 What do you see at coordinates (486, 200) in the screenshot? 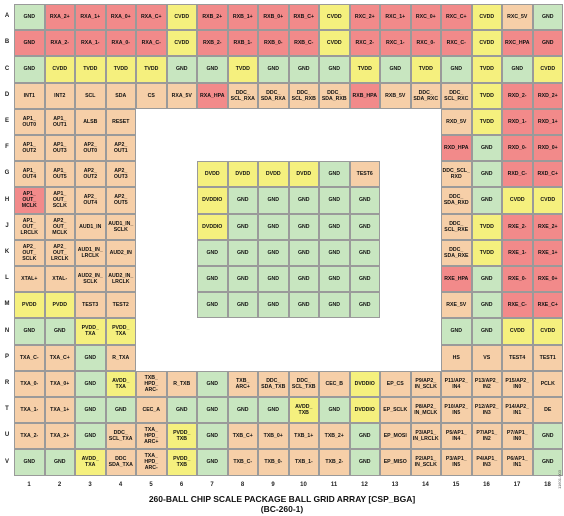
I see `ball-H16: GND` at bounding box center [486, 200].